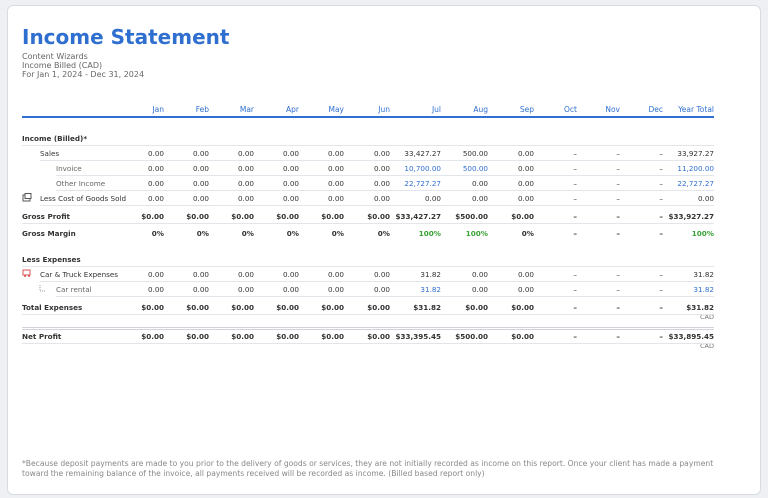 The width and height of the screenshot is (768, 498). What do you see at coordinates (570, 109) in the screenshot?
I see `column-header: Oct` at bounding box center [570, 109].